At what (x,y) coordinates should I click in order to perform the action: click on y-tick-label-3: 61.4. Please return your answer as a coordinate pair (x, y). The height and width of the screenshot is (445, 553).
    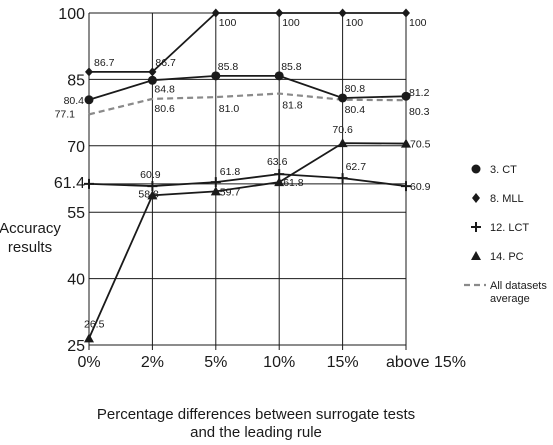
    Looking at the image, I should click on (69, 183).